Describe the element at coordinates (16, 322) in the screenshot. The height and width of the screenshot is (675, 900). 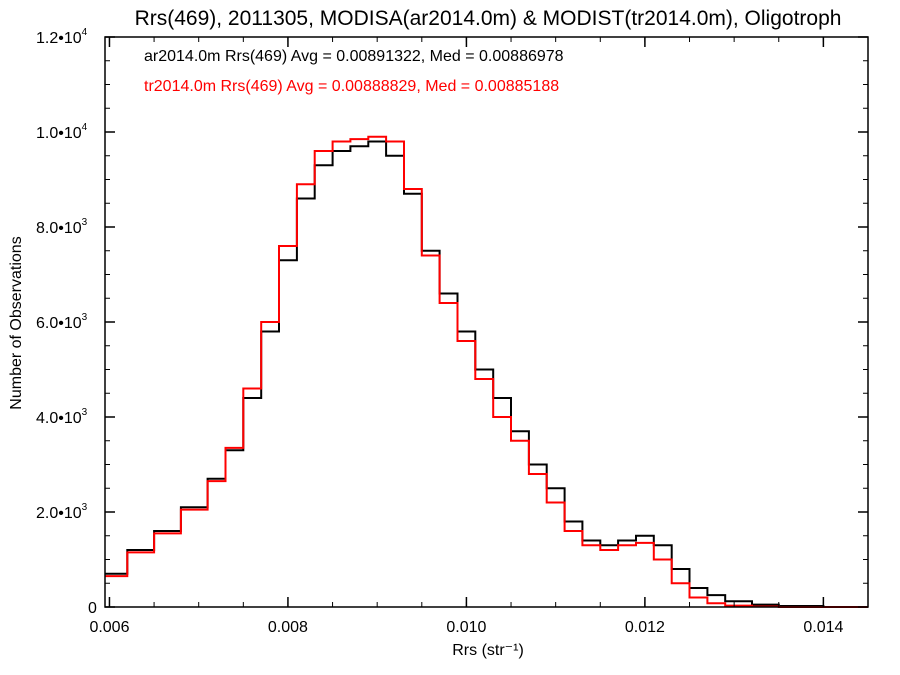
I see `y-axis-label: Number of Observations` at that location.